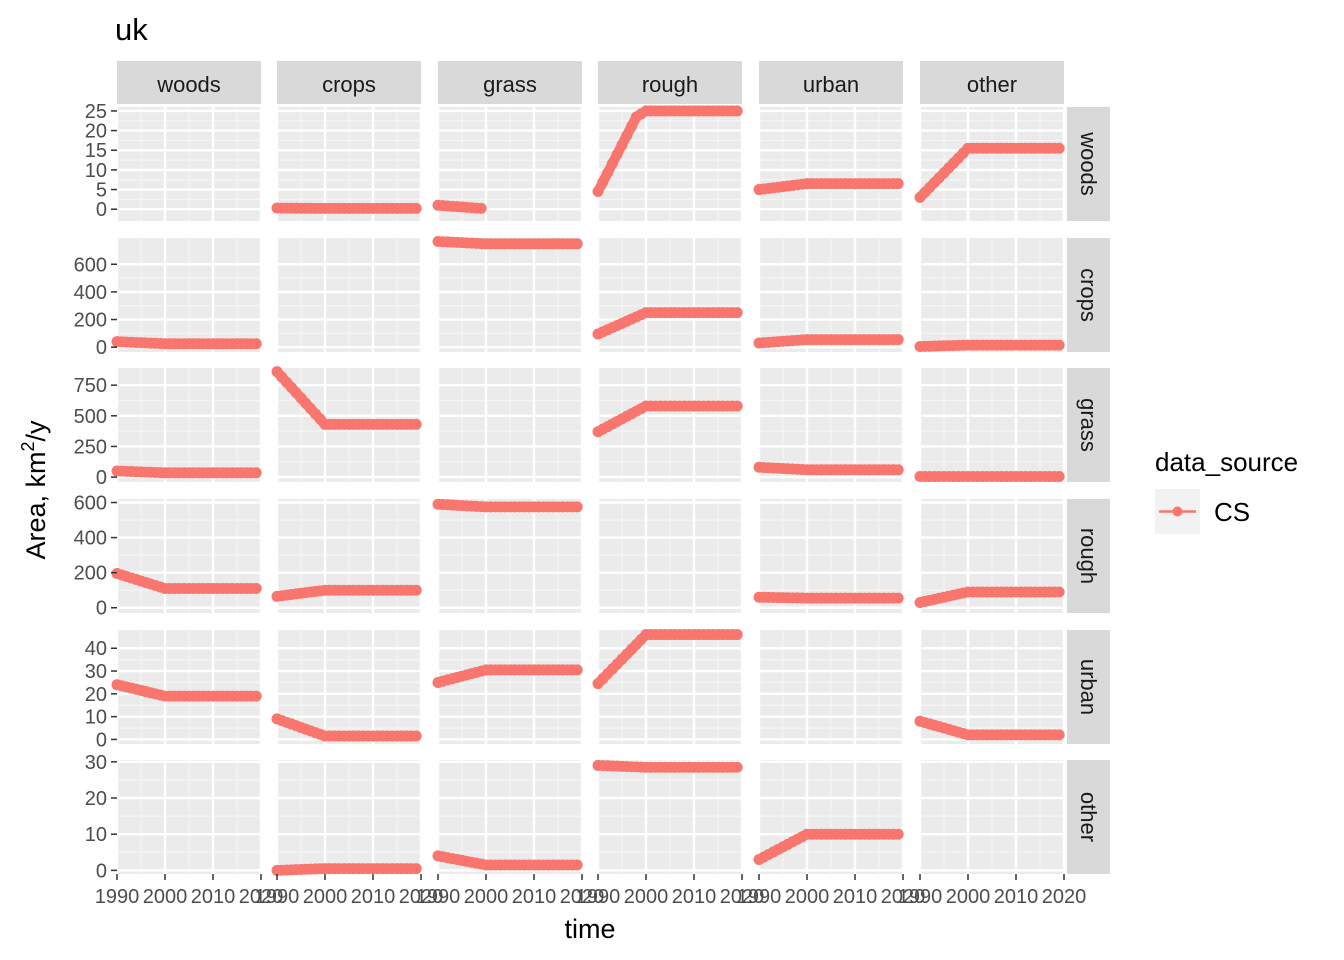 The image size is (1344, 960). What do you see at coordinates (90, 417) in the screenshot?
I see `y-tick-label: 500` at bounding box center [90, 417].